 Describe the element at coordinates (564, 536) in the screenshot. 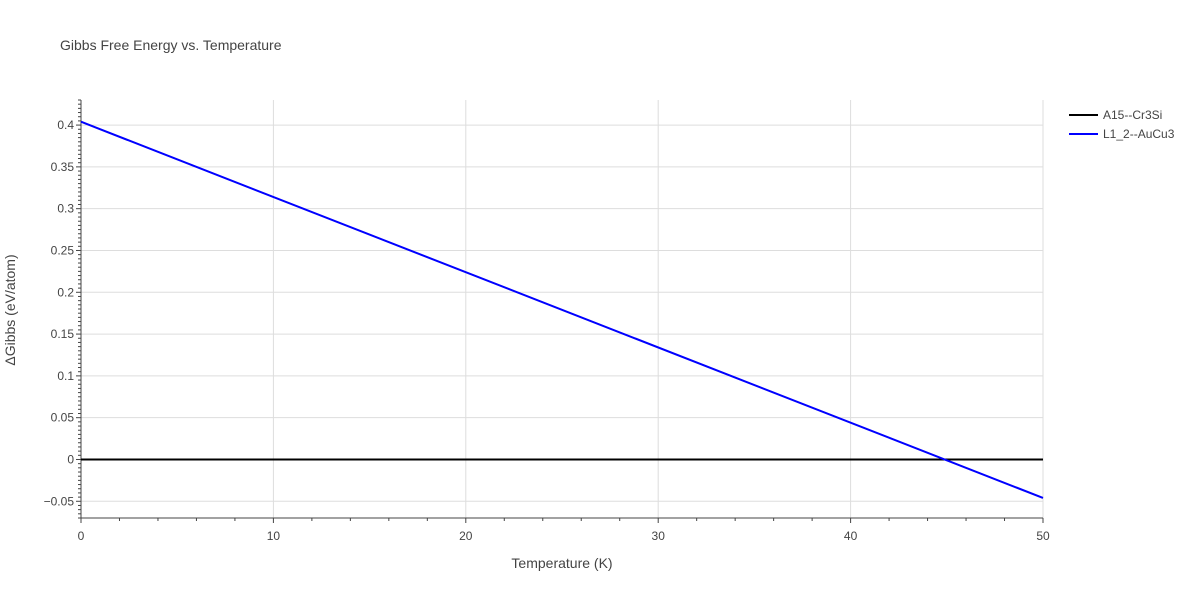

I see `x-ticks: 0 10 20 30 40 50` at that location.